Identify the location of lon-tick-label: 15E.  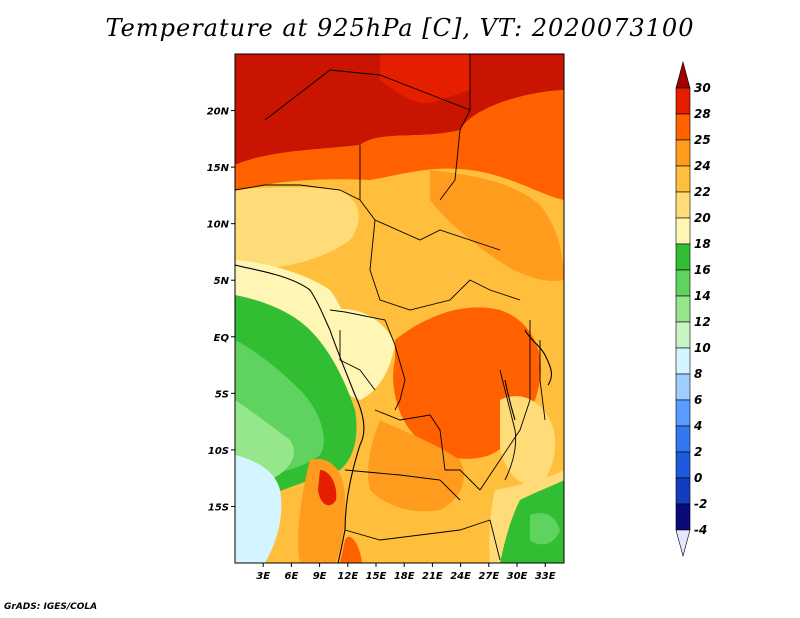
(376, 576).